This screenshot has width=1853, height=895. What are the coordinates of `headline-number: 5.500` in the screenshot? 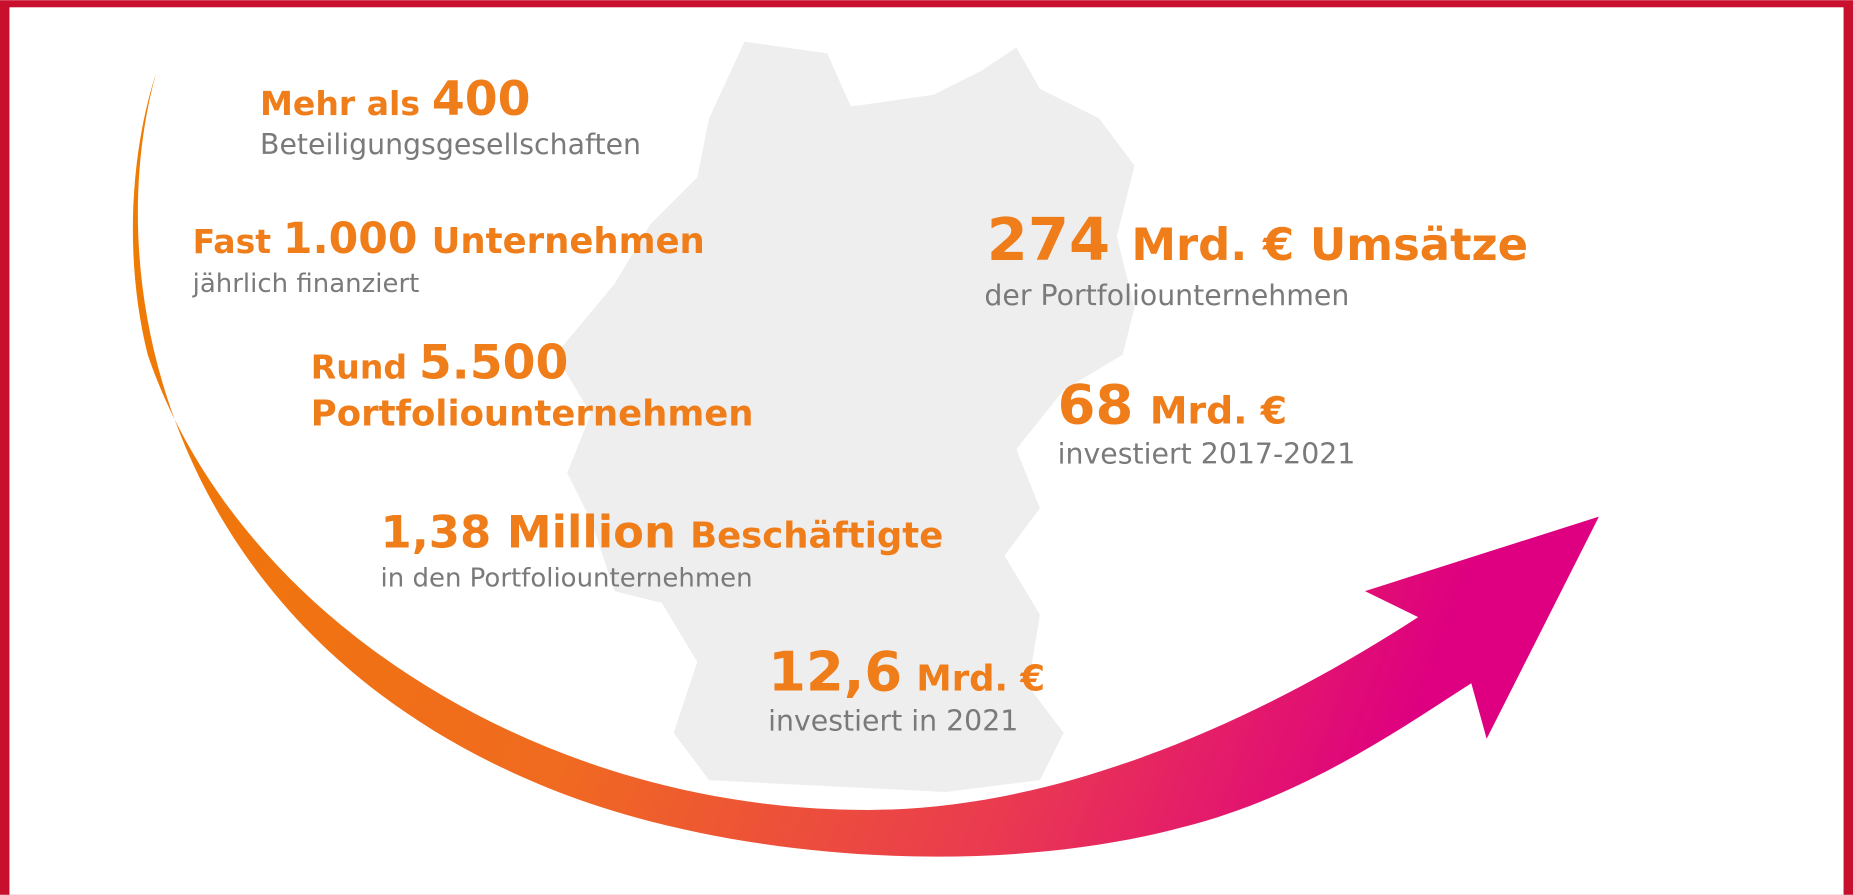 It's located at (494, 362).